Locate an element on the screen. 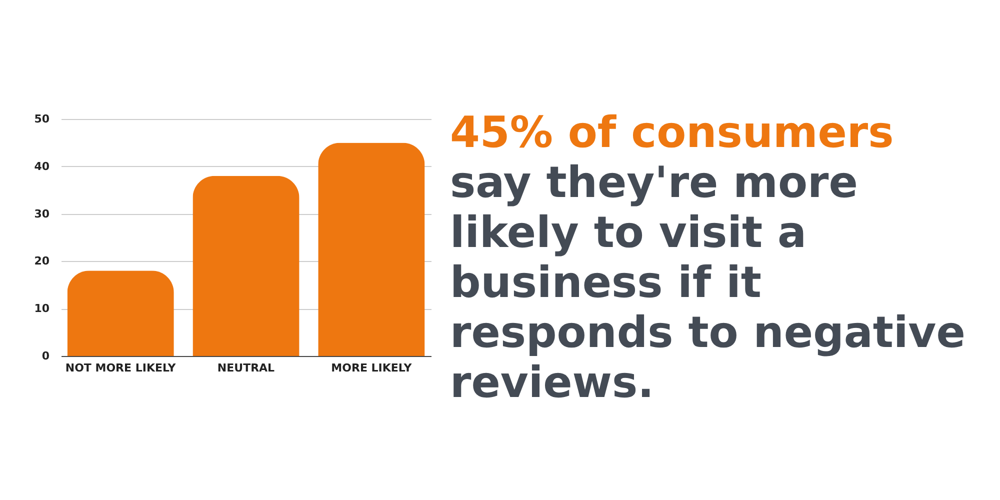  text: 45% of consumers is located at coordinates (672, 133).